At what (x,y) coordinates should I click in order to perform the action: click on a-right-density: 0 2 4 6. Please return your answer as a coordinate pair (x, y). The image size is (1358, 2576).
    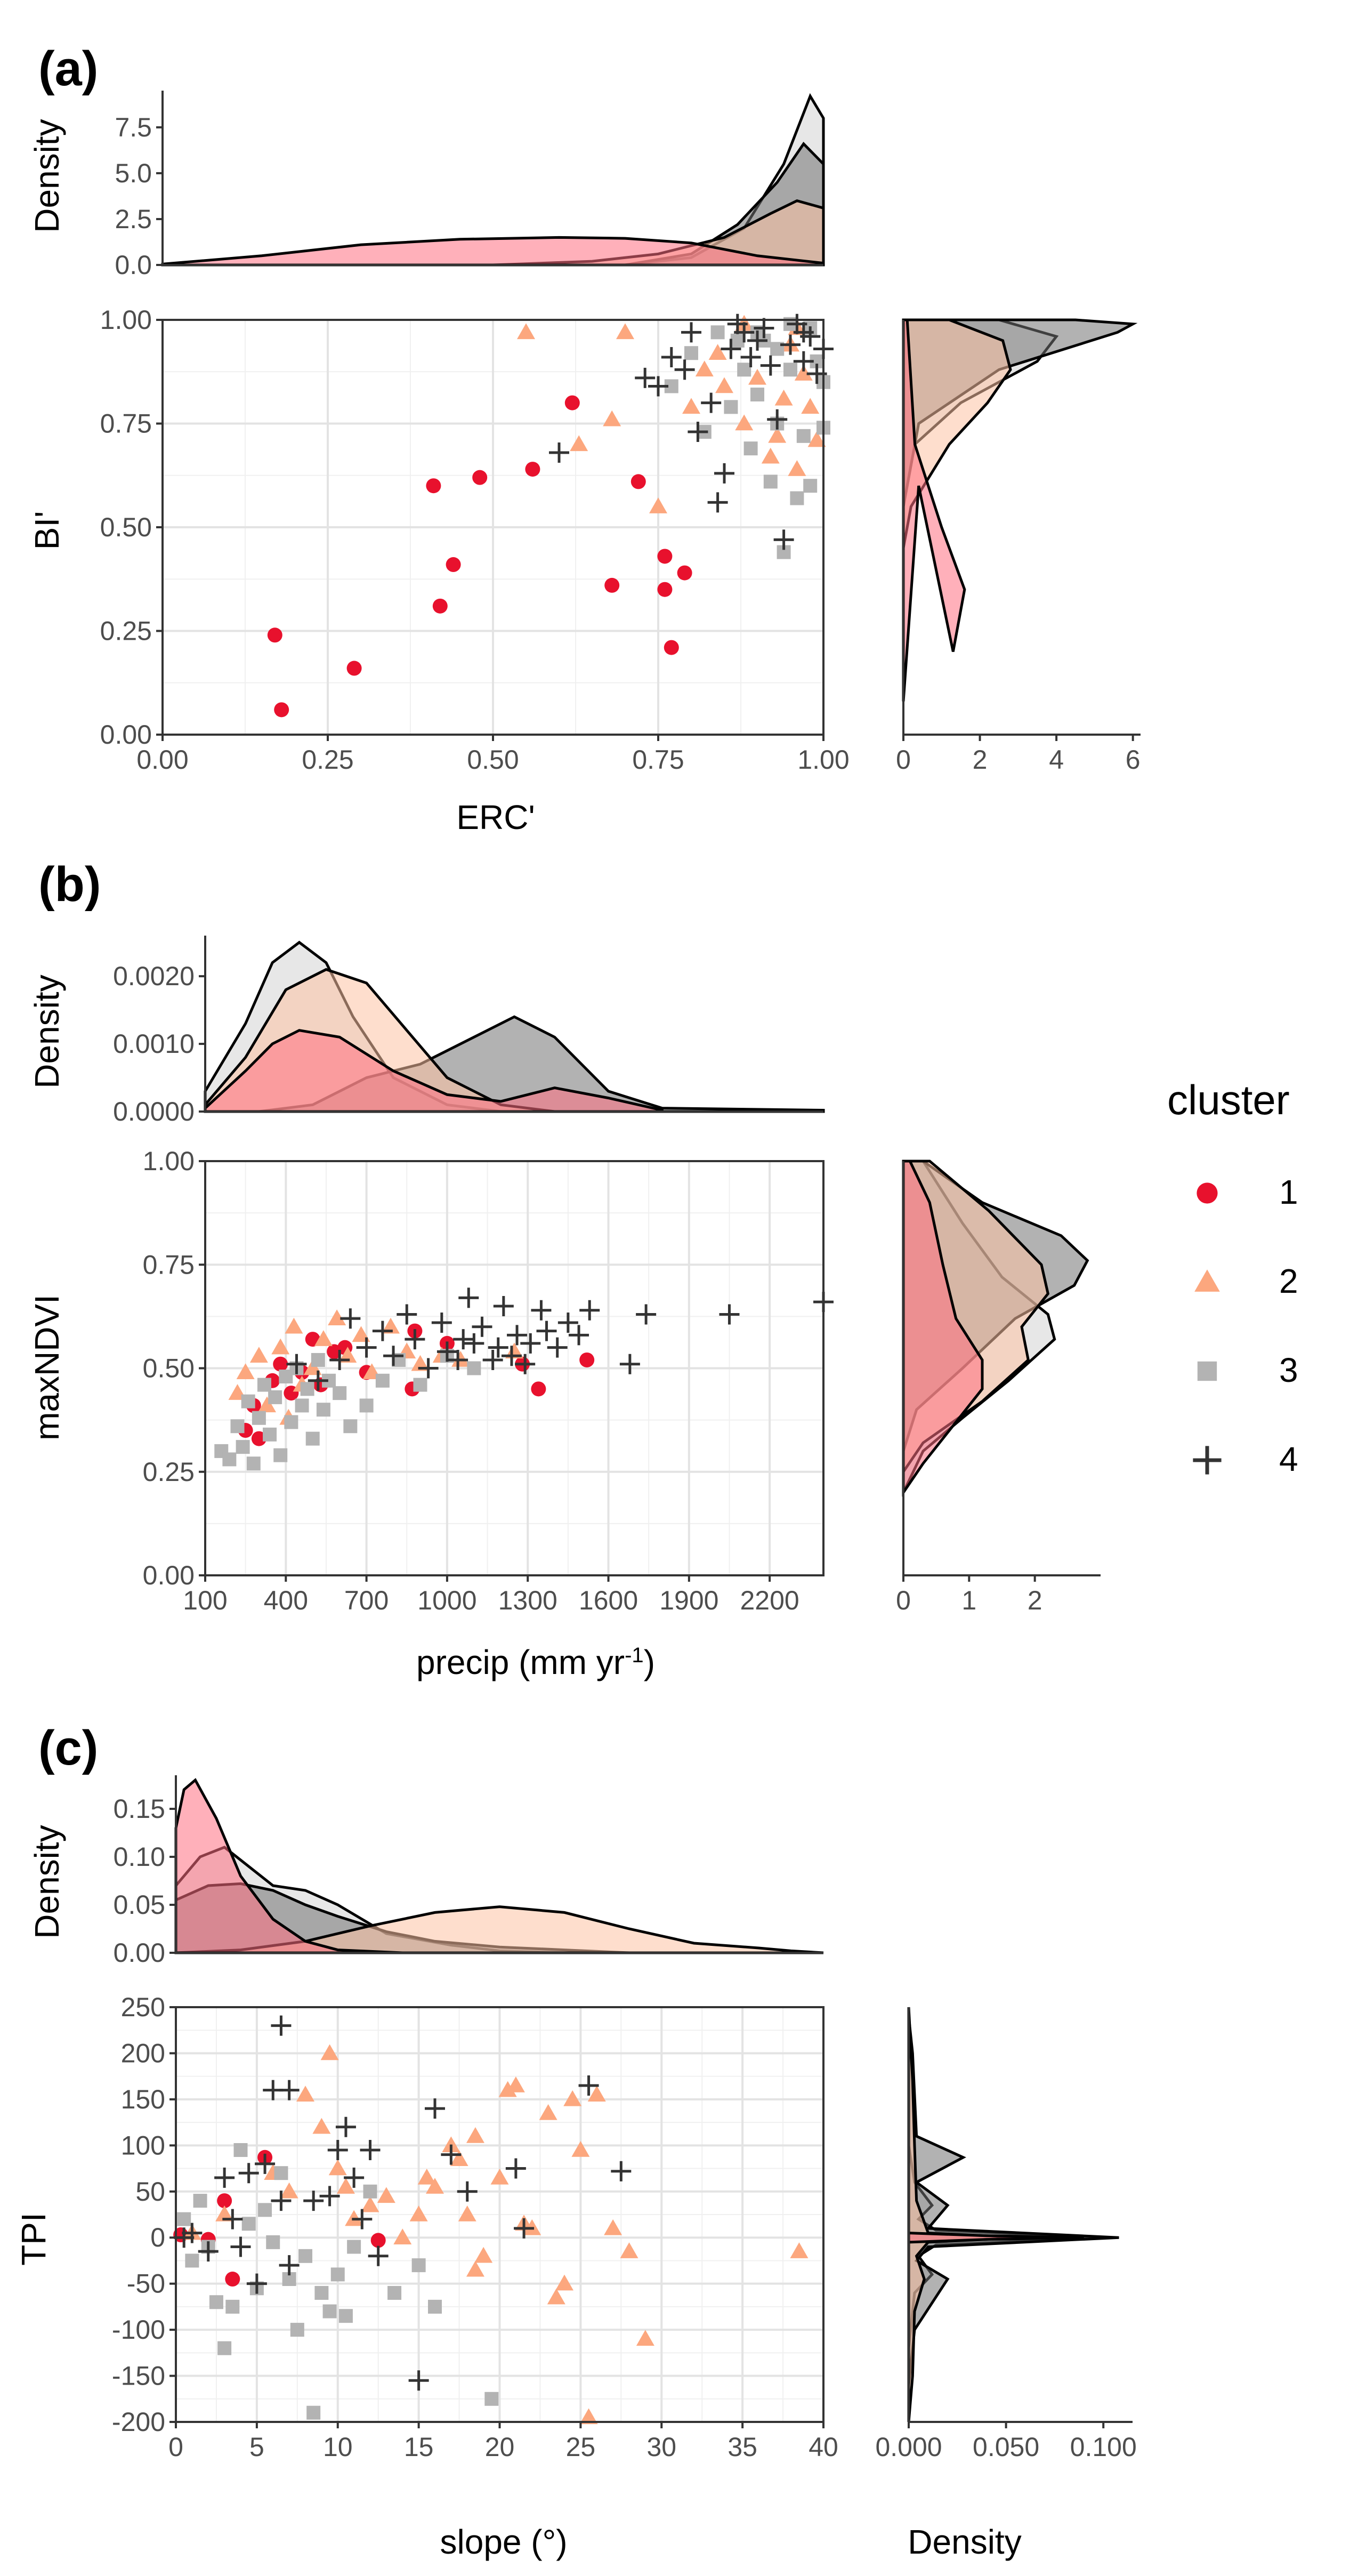
    Looking at the image, I should click on (1018, 546).